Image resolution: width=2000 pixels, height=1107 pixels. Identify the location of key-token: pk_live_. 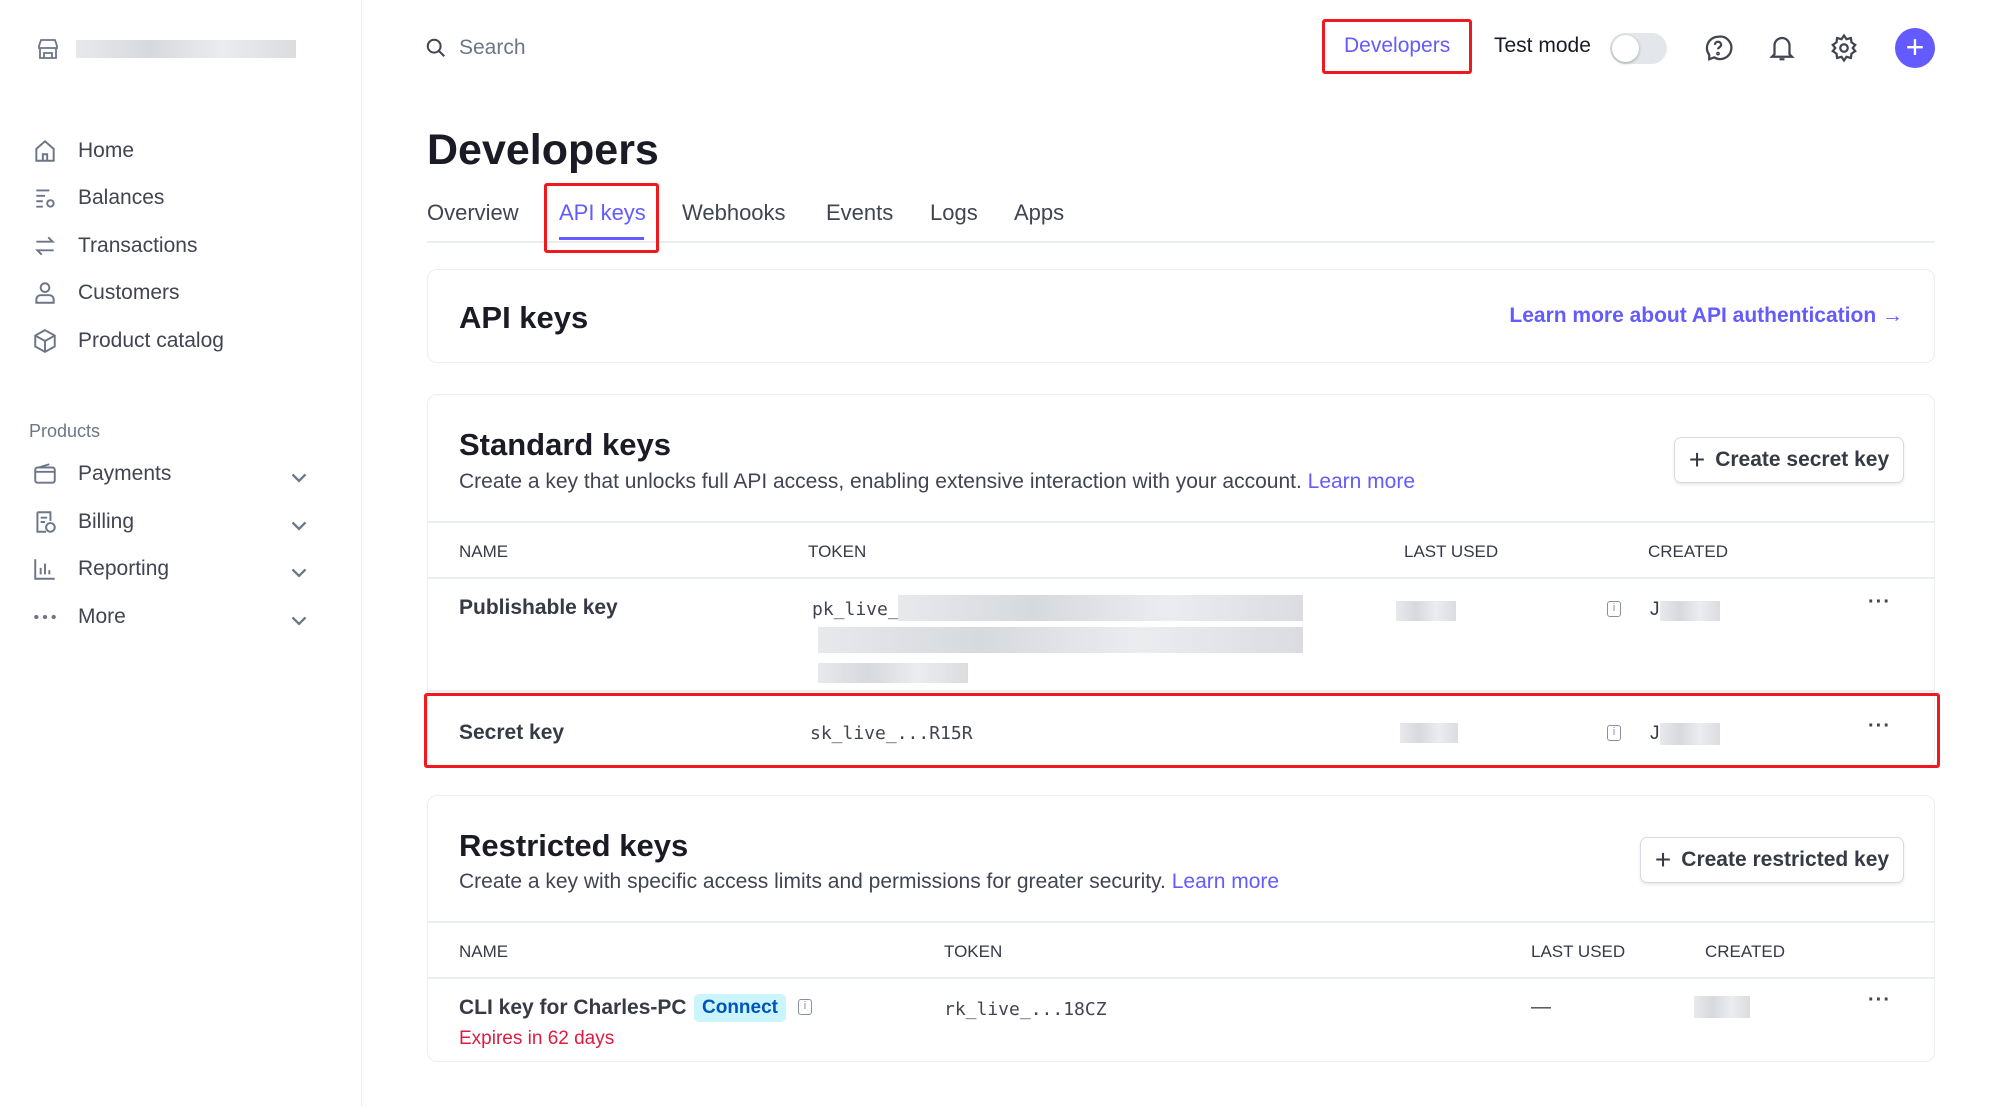
(855, 609).